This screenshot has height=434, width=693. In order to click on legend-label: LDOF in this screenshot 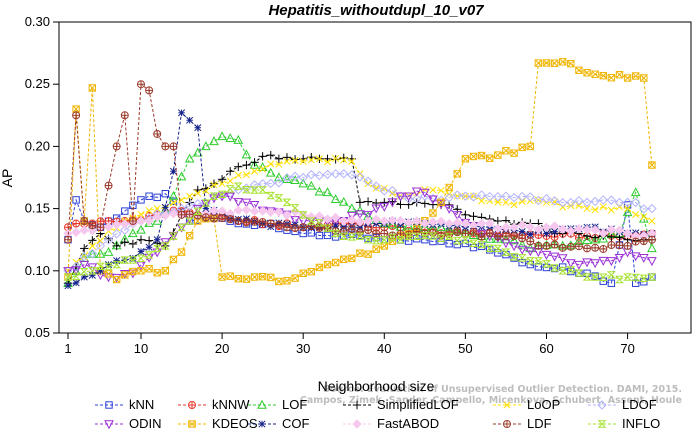, I will do `click(639, 404)`.